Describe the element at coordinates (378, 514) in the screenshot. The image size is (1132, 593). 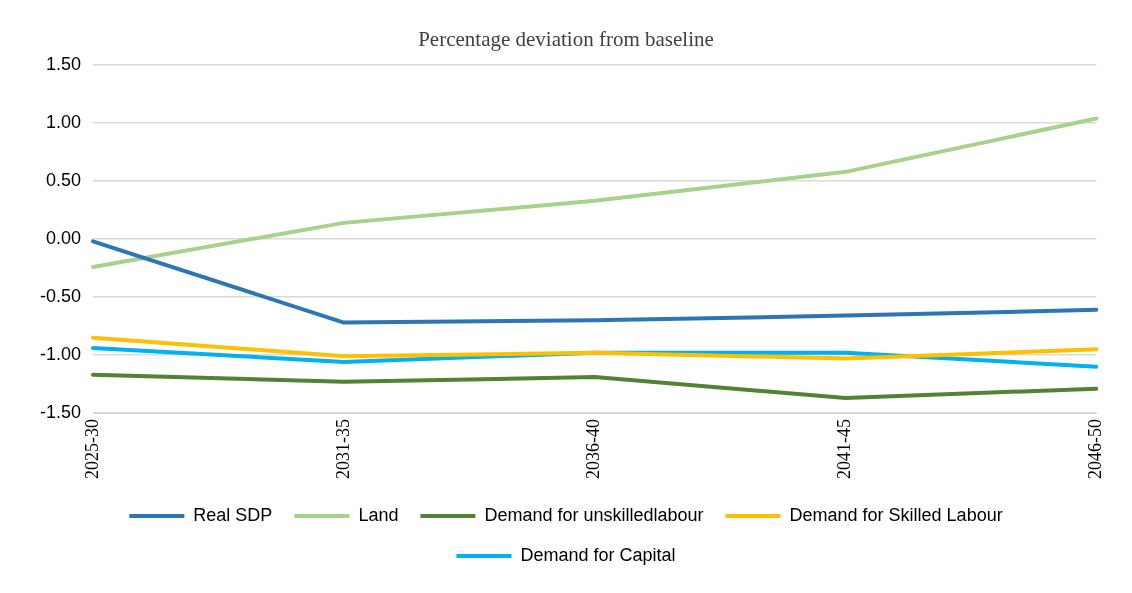
I see `legend-label: Land` at that location.